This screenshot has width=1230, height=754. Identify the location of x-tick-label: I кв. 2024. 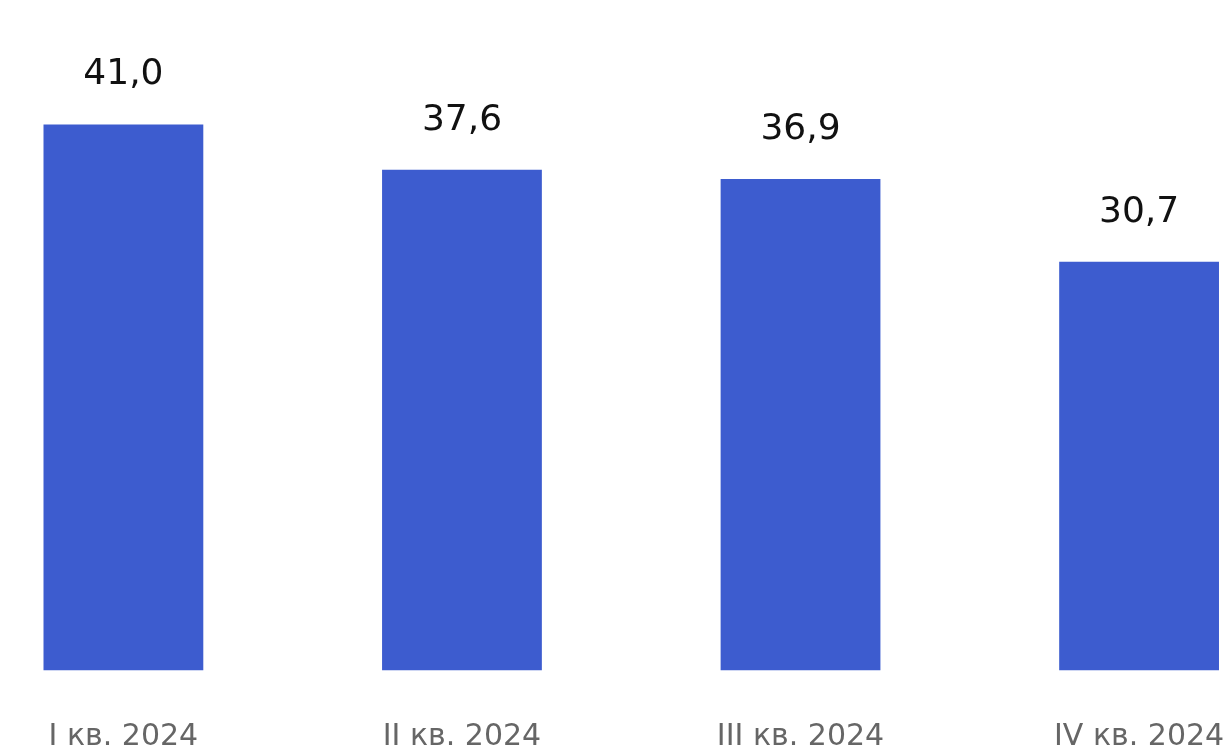
(123, 734).